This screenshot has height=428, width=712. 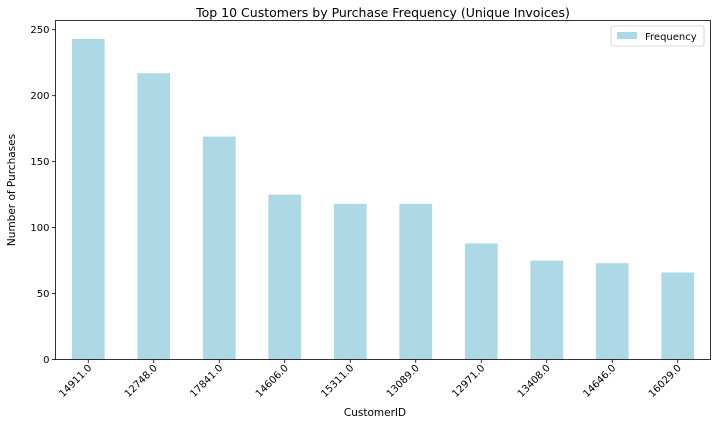 I want to click on x-tick-label: 15311.0, so click(x=337, y=381).